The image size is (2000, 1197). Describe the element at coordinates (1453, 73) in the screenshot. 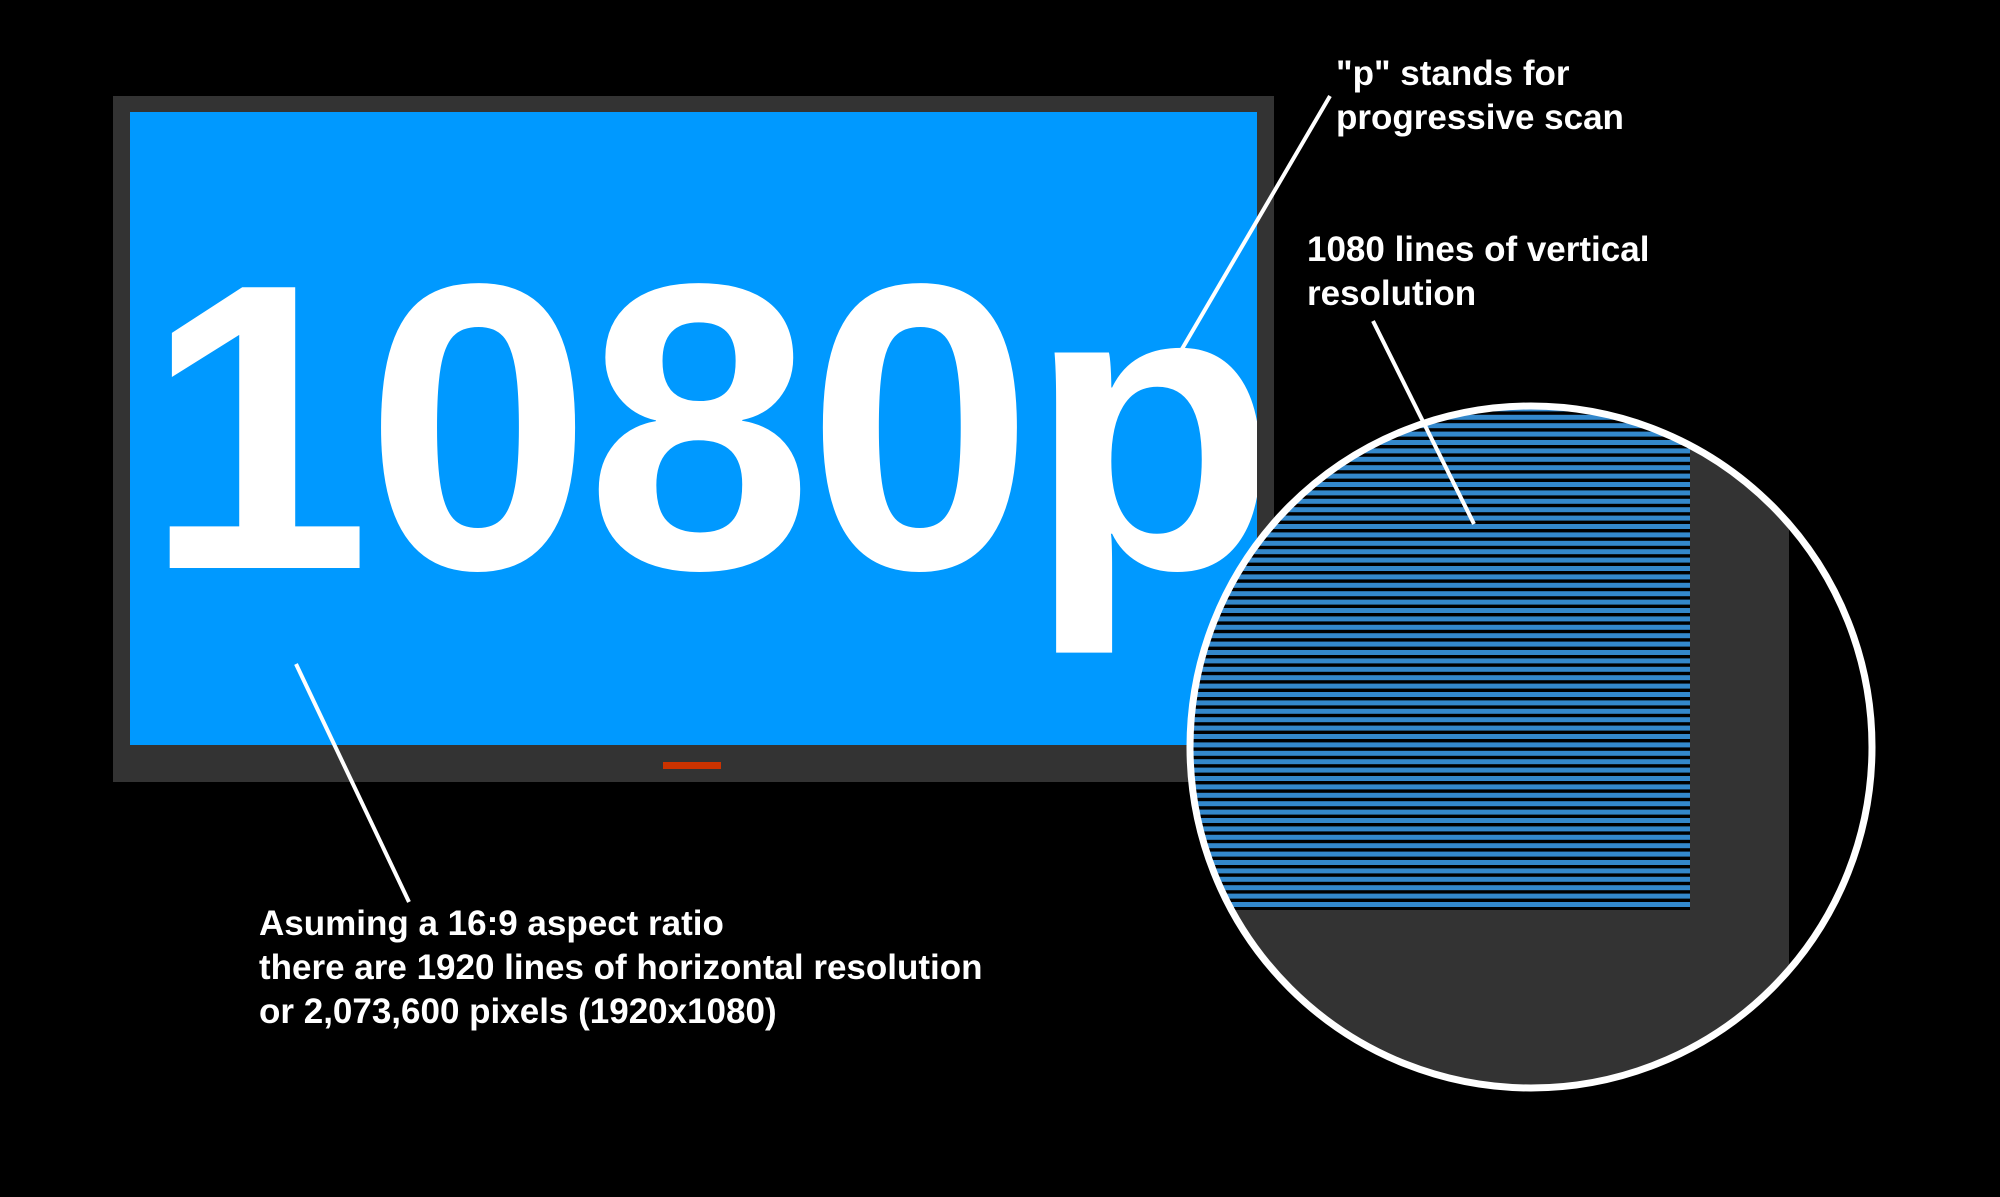

I see `progressive-note-line: "p" stands for` at that location.